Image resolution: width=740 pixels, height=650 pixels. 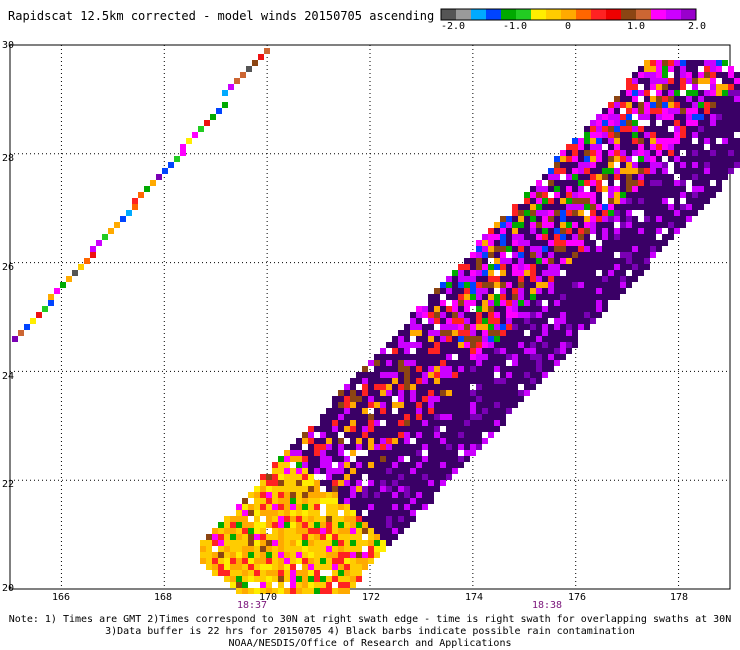 What do you see at coordinates (629, 14) in the screenshot?
I see `colorbar-swatch` at bounding box center [629, 14].